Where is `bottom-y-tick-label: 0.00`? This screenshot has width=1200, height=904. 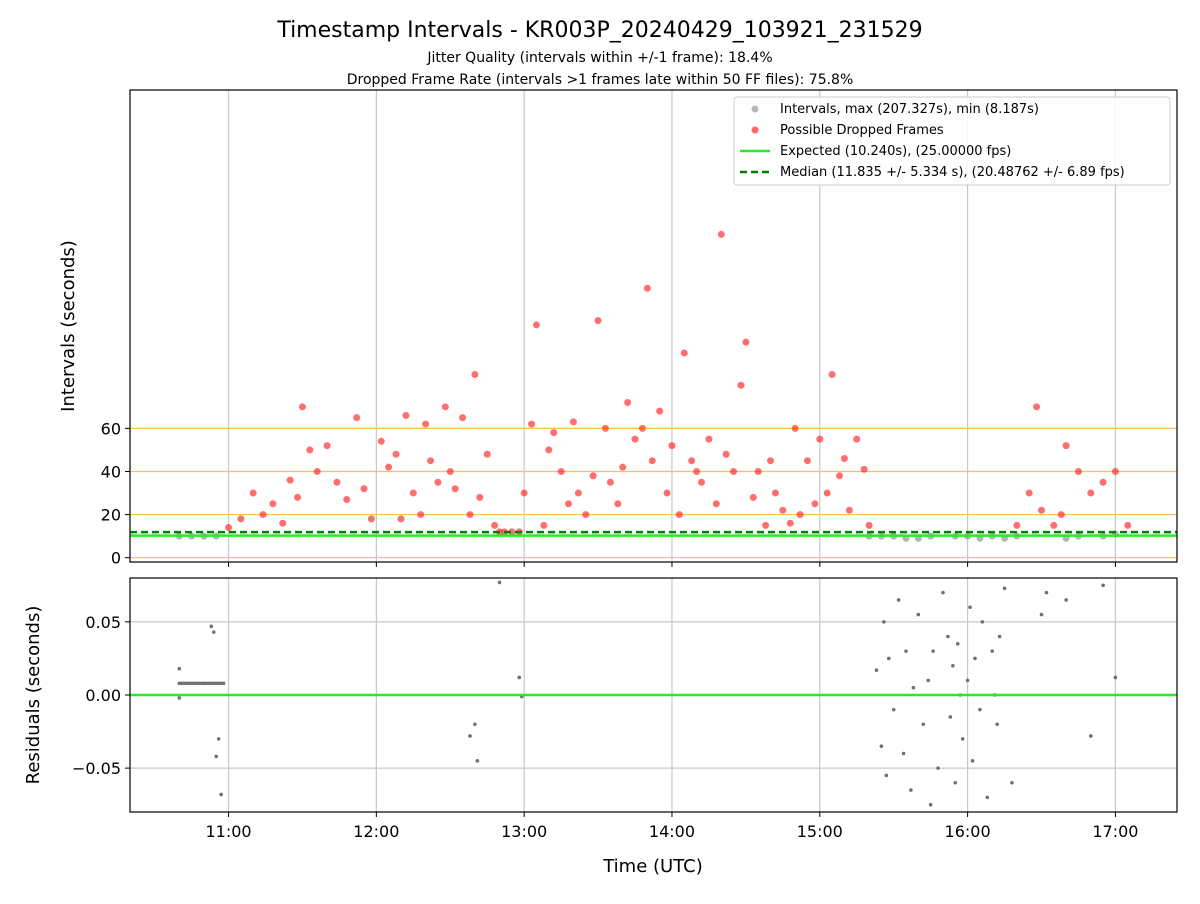
bottom-y-tick-label: 0.00 is located at coordinates (103, 695).